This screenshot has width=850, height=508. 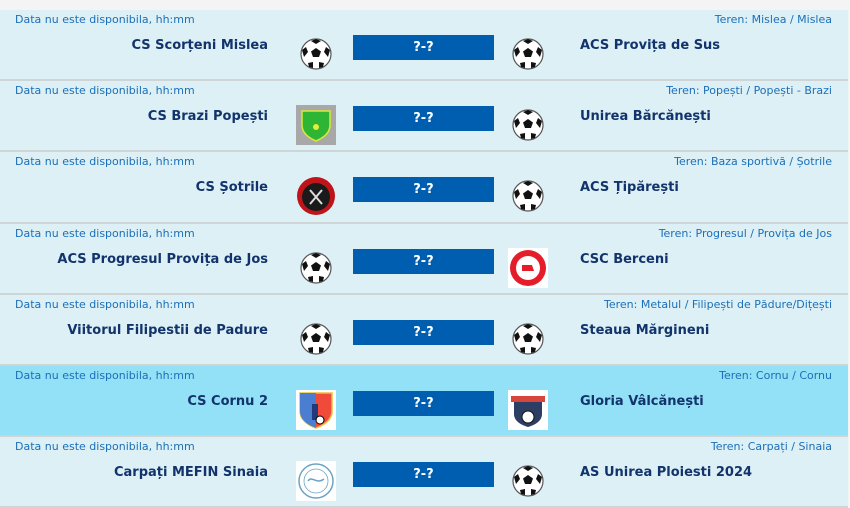 I want to click on home-team: Viitorul Filipestii de Padure, so click(x=167, y=330).